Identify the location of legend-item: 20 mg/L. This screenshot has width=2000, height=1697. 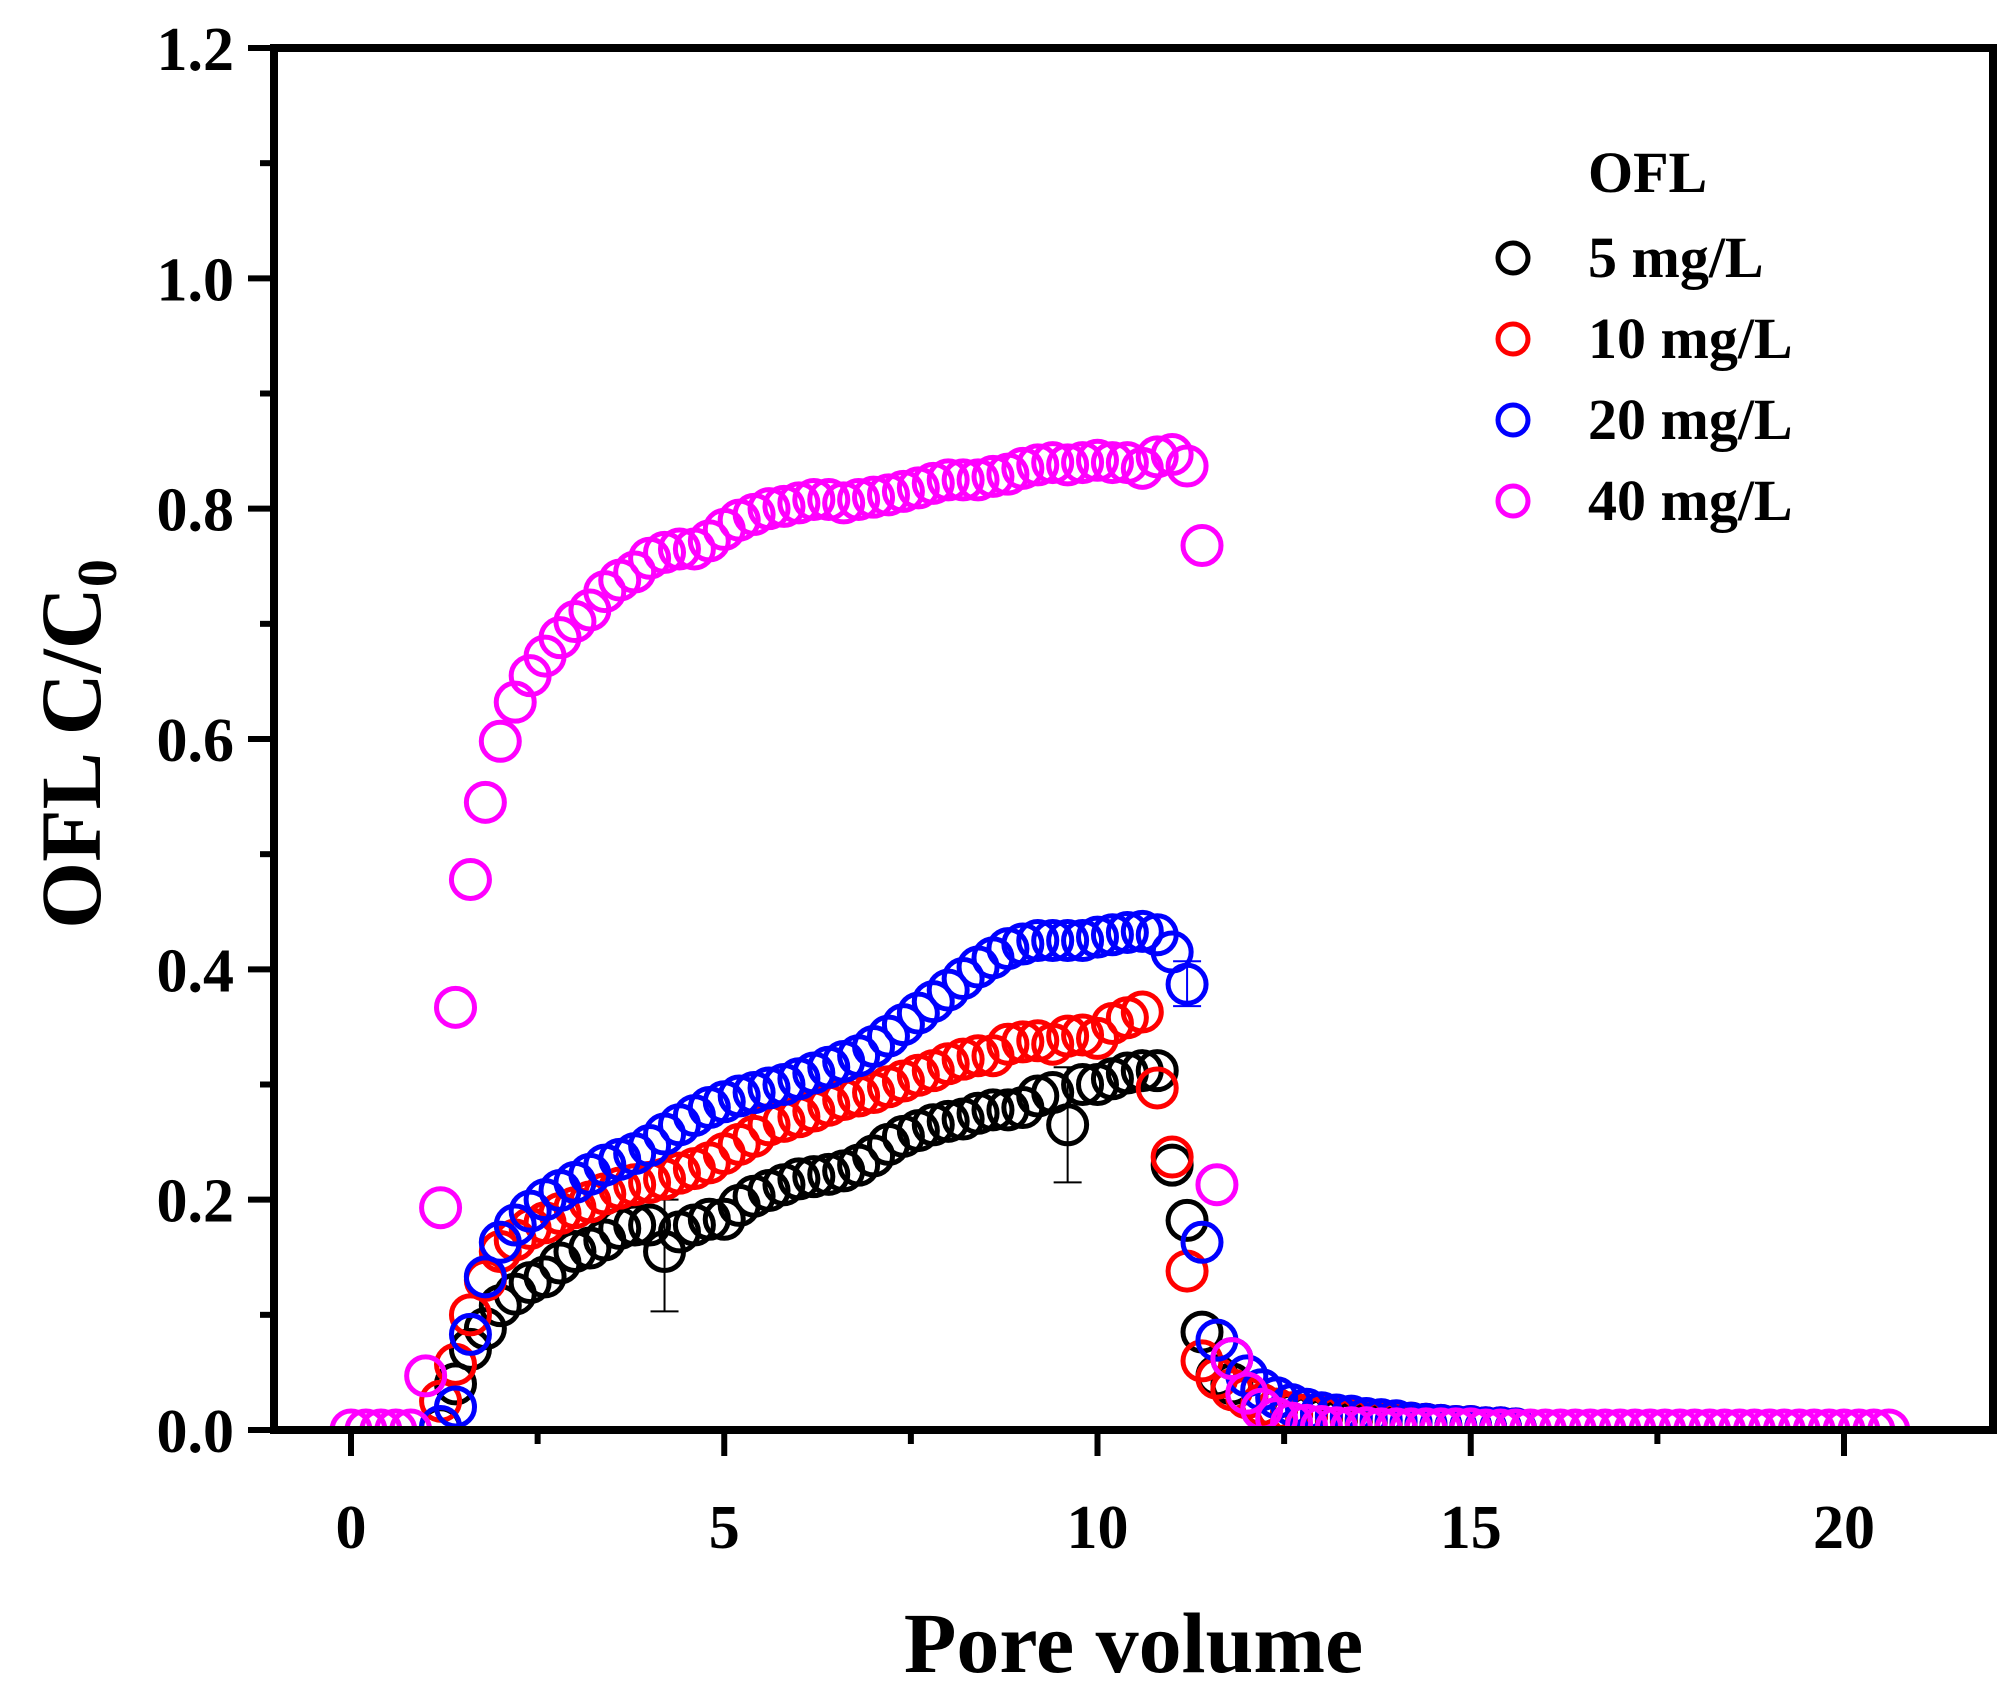
(1644, 419).